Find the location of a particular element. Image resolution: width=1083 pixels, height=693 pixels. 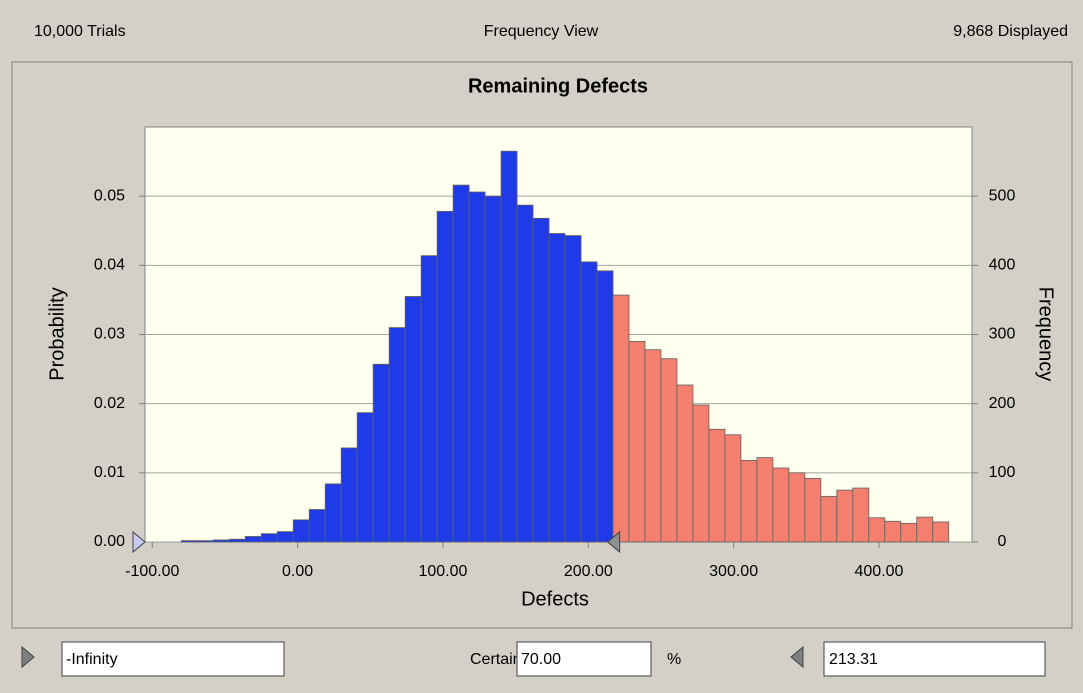

y-tick-label: 0.05 is located at coordinates (109, 195).